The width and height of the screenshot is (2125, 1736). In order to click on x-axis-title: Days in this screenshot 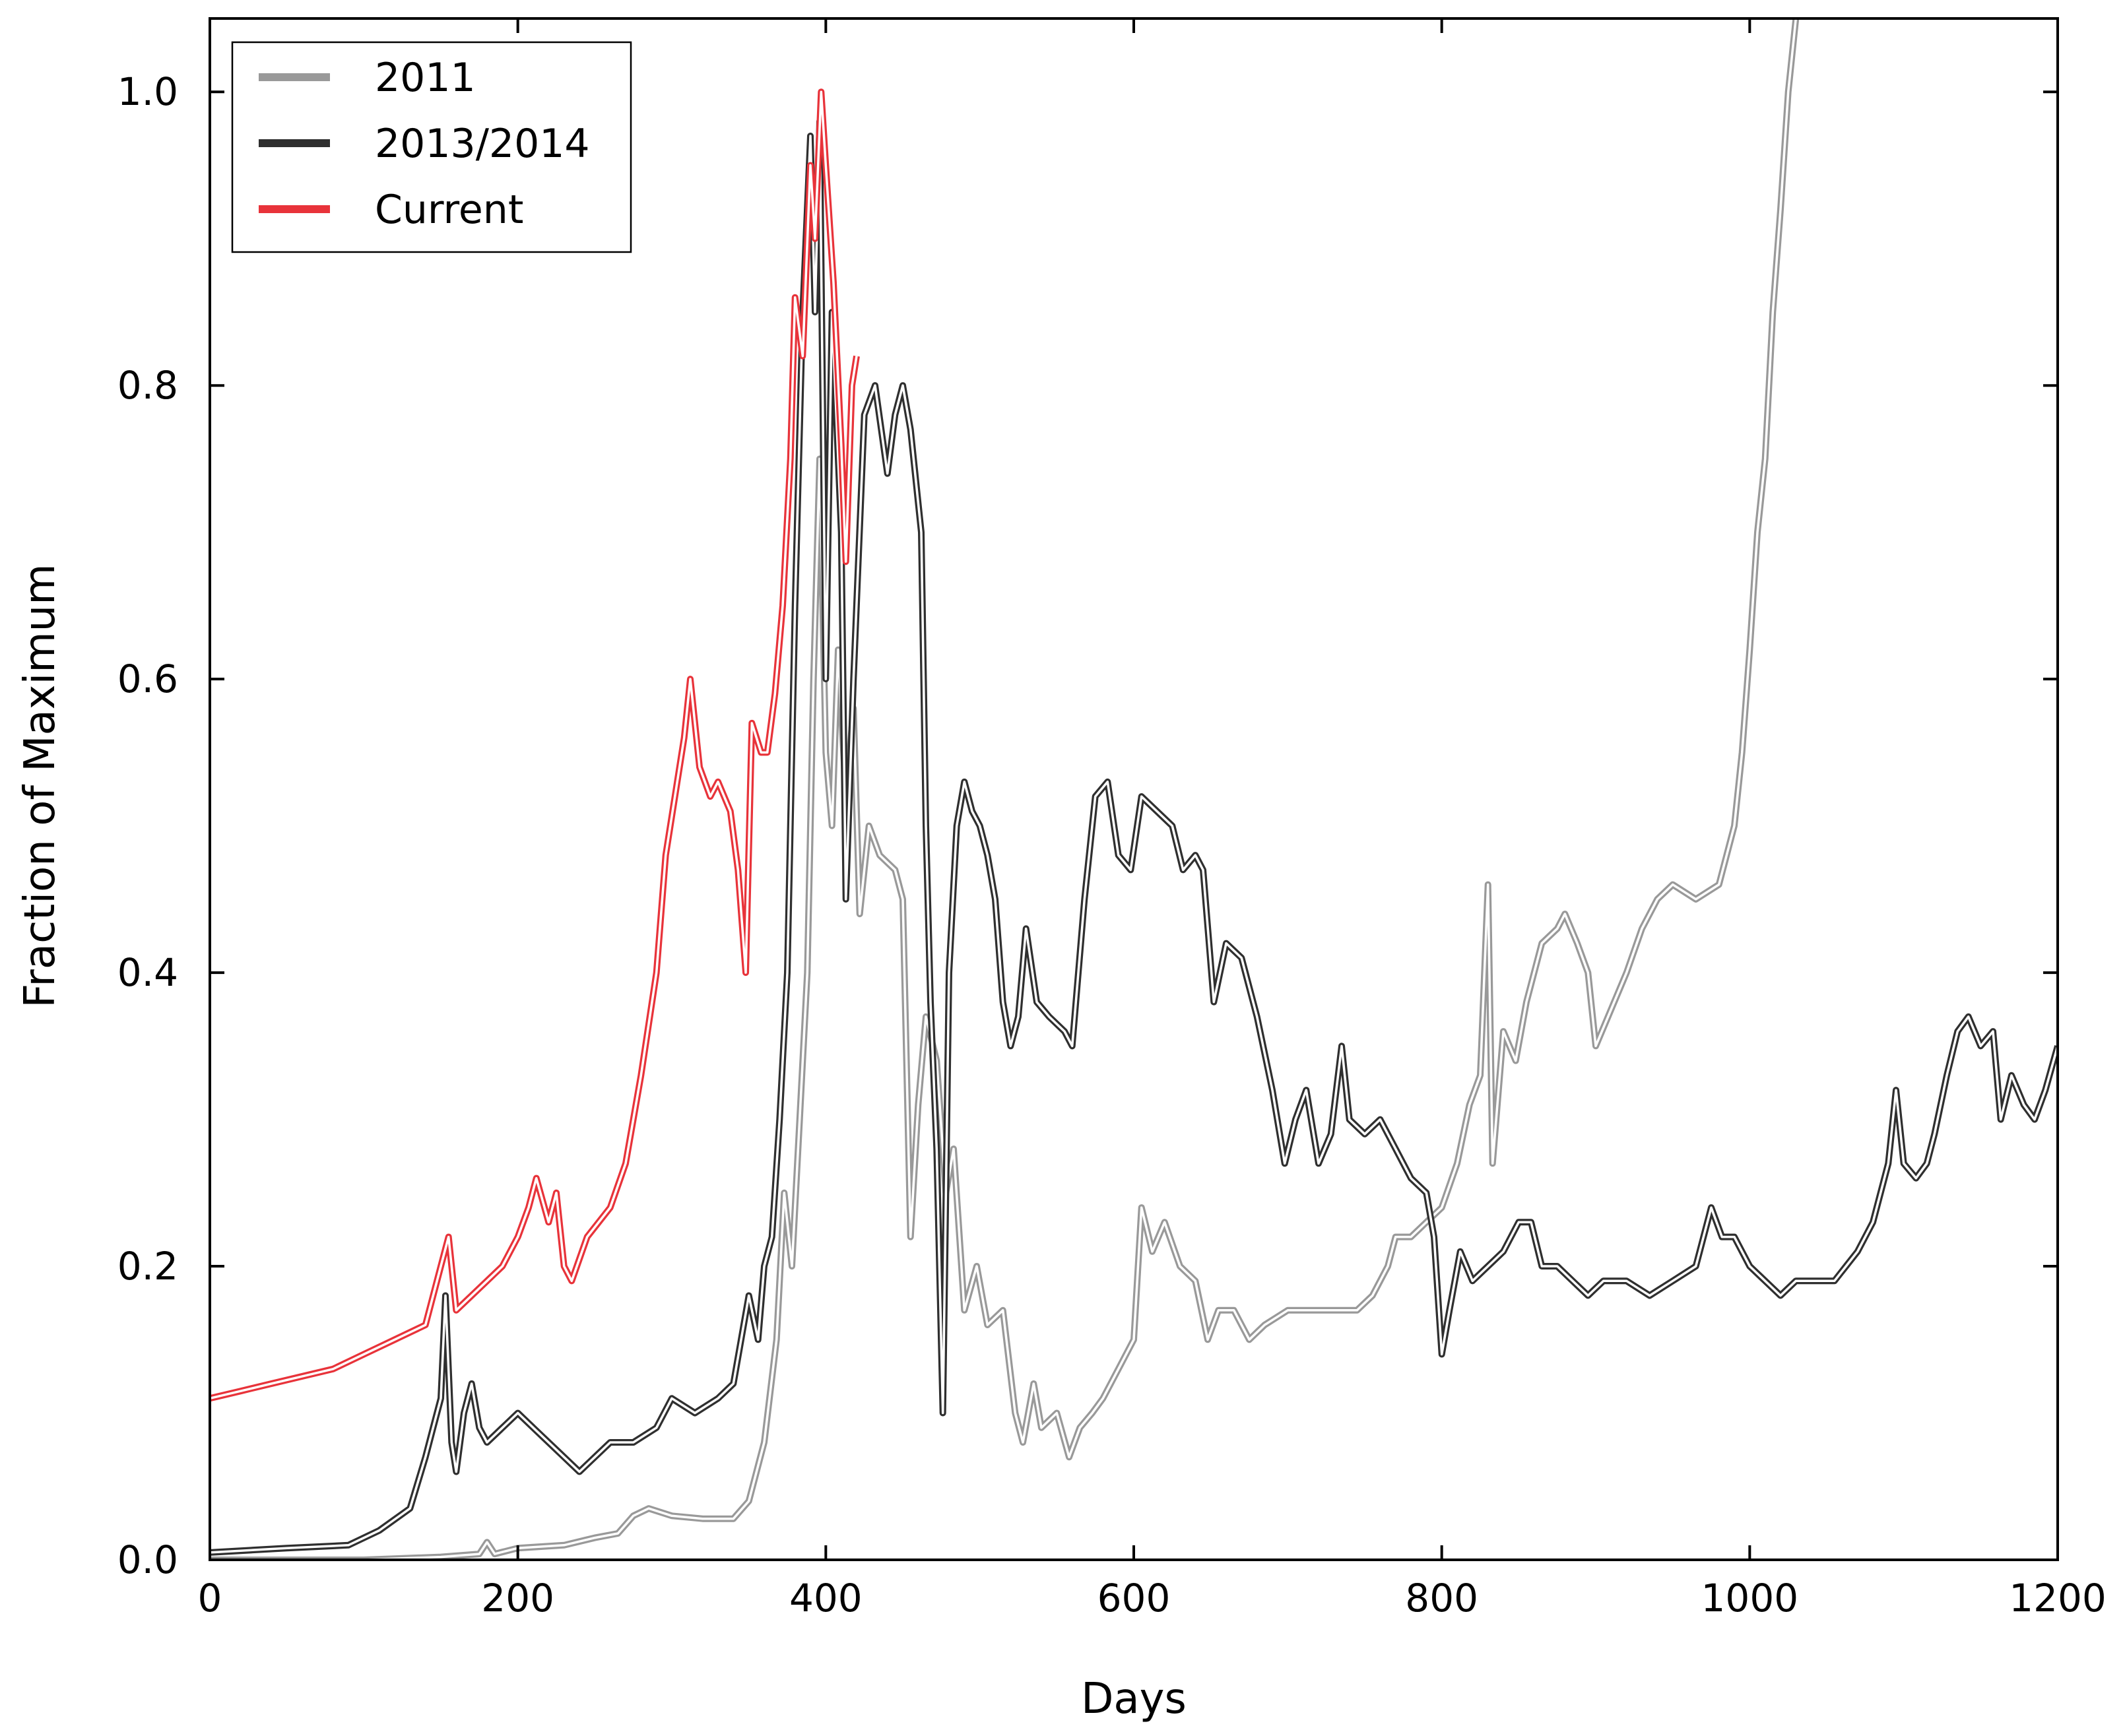, I will do `click(1134, 1699)`.